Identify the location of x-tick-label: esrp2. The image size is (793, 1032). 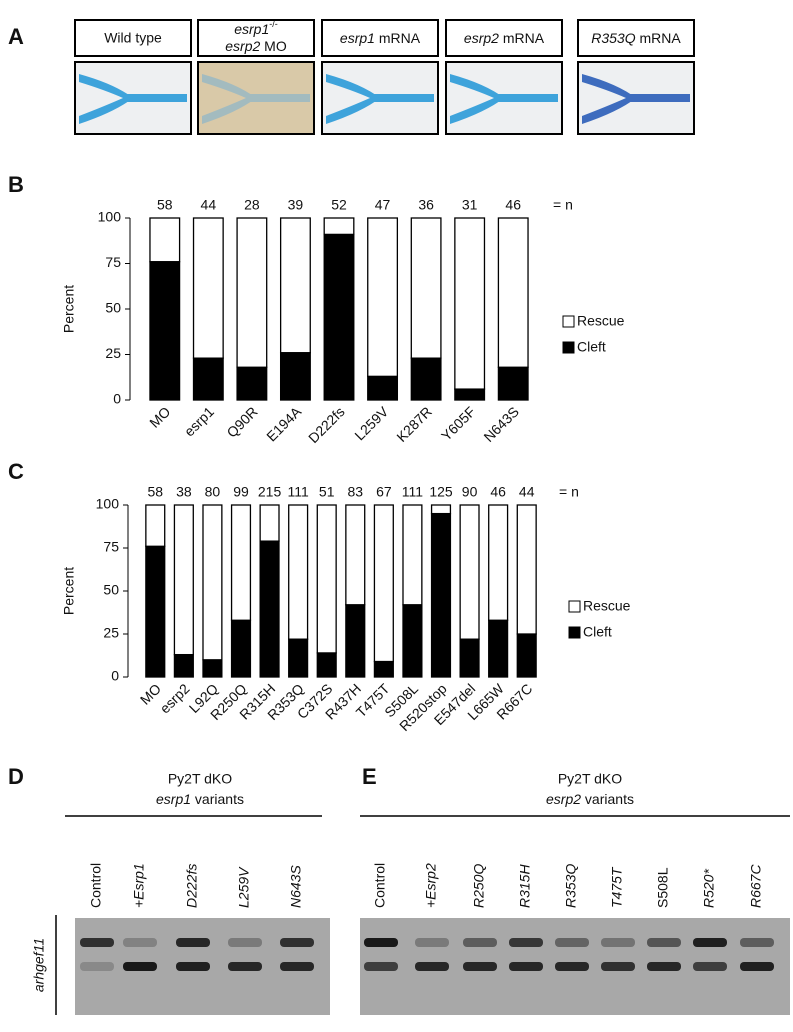
(175, 698).